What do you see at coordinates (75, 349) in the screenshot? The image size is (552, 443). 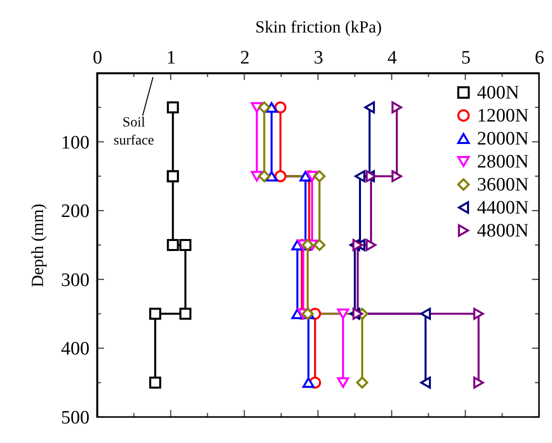 I see `y-tick-label: 400` at bounding box center [75, 349].